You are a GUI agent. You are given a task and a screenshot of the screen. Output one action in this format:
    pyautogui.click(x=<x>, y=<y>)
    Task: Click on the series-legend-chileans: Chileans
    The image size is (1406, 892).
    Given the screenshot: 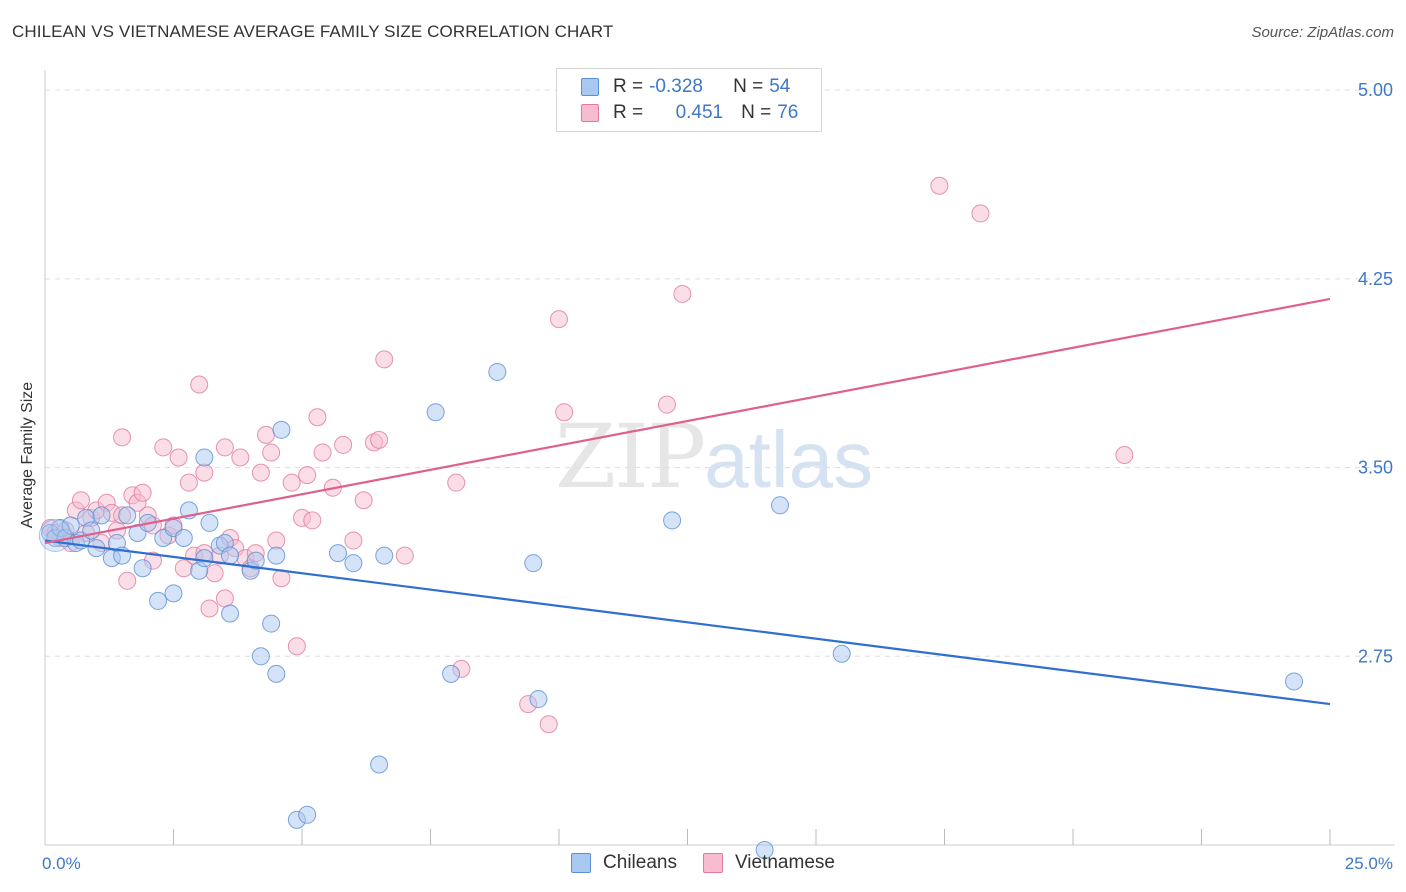 What is the action you would take?
    pyautogui.click(x=624, y=863)
    